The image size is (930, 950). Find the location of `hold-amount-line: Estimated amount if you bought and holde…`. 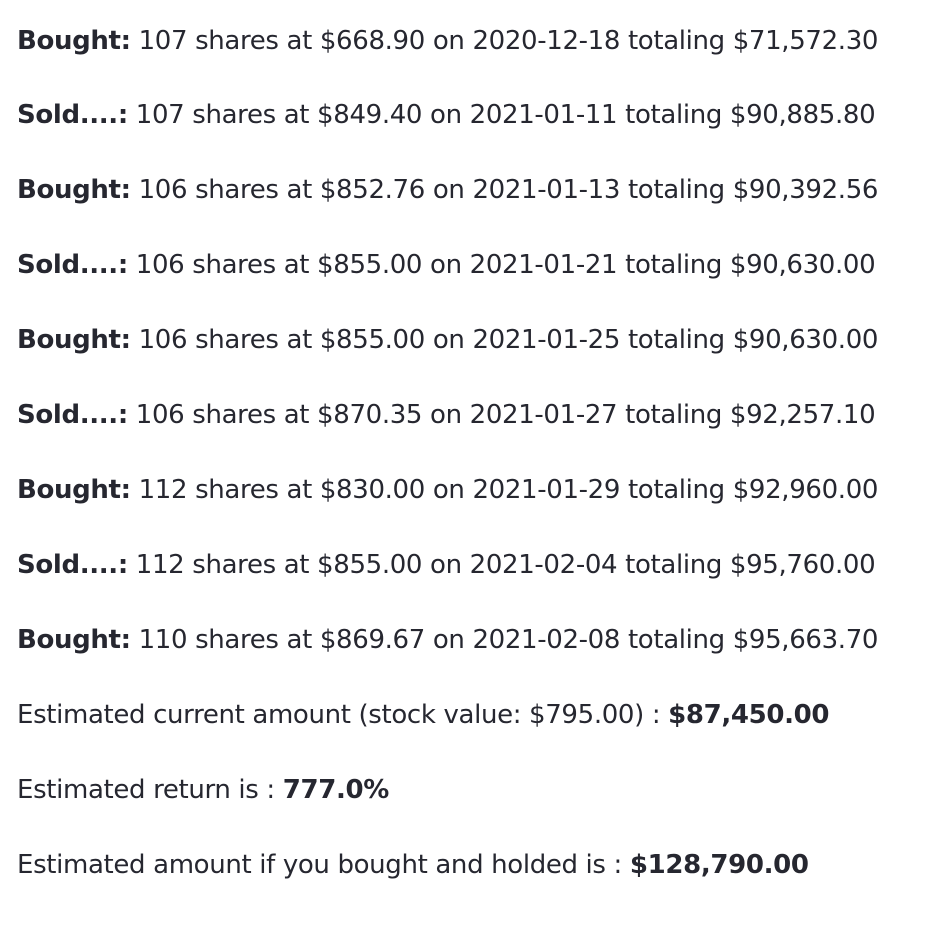

hold-amount-line: Estimated amount if you bought and holde… is located at coordinates (473, 861).